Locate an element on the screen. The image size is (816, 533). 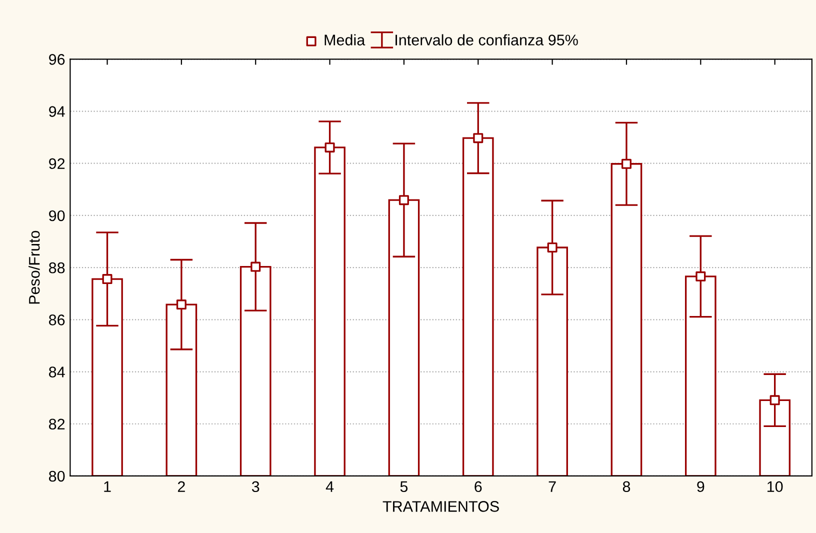
x-tick-label: 8 is located at coordinates (626, 486).